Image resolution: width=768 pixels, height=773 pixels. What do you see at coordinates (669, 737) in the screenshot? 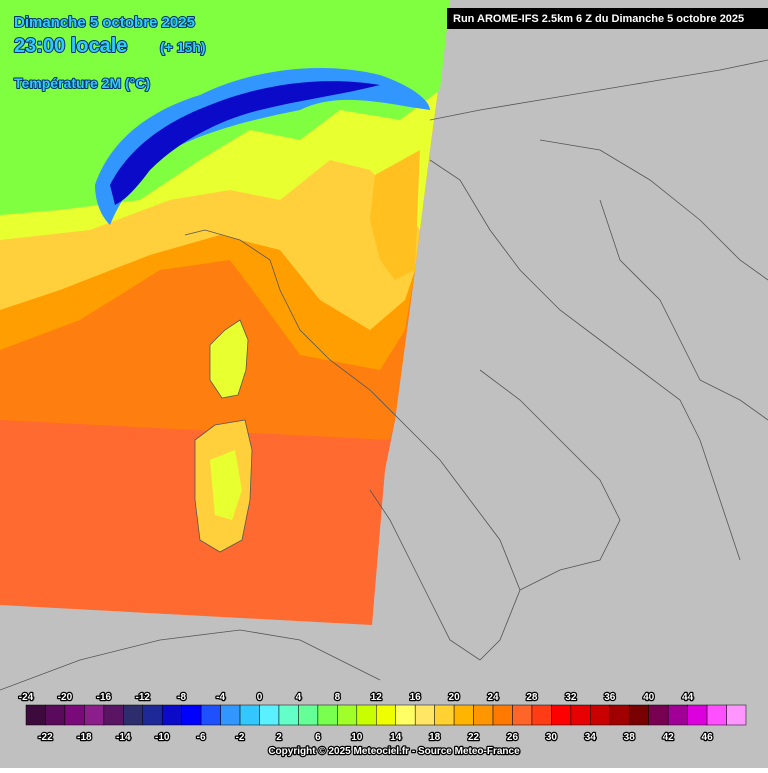
I see `legend-label: 42` at bounding box center [669, 737].